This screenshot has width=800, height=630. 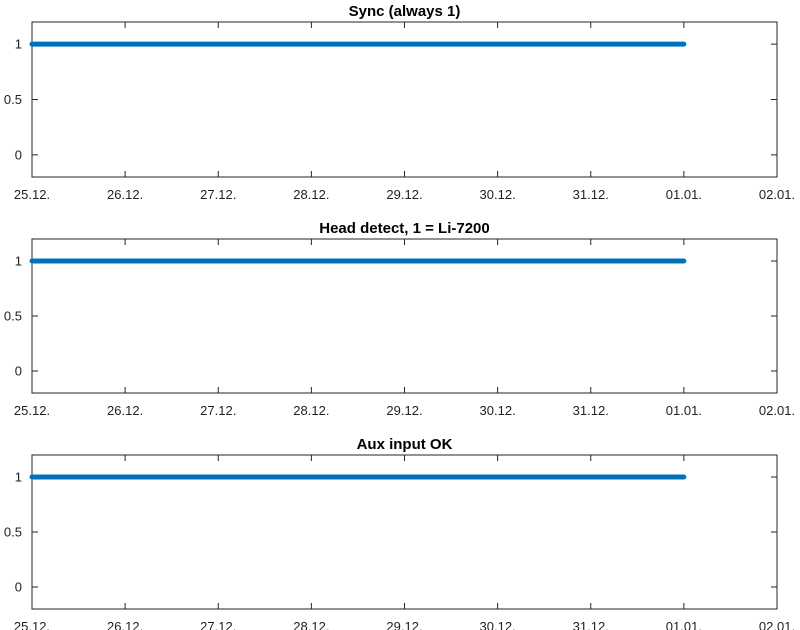 What do you see at coordinates (405, 11) in the screenshot?
I see `chart-title: Sync (always 1)` at bounding box center [405, 11].